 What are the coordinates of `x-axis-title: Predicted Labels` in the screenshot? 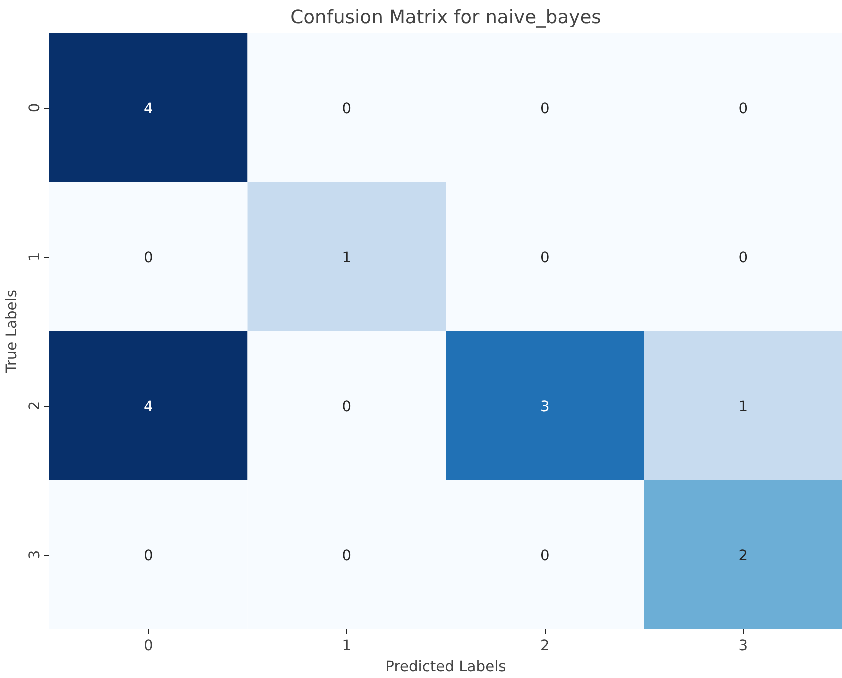 It's located at (446, 667).